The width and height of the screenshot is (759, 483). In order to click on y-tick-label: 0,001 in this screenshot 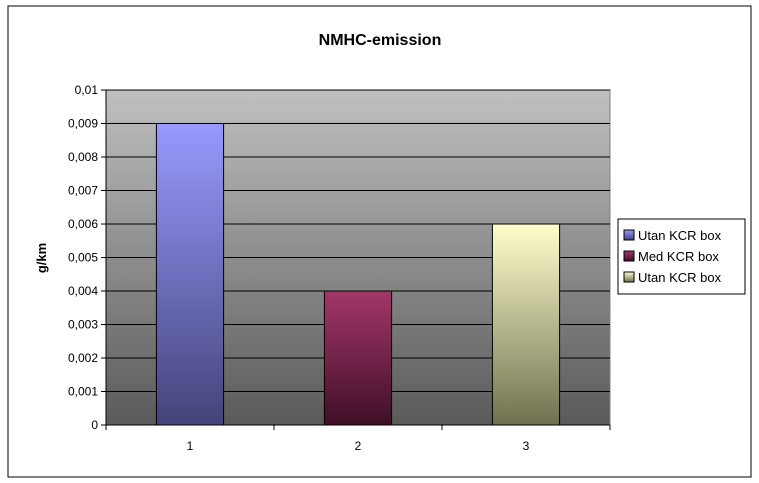, I will do `click(83, 392)`.